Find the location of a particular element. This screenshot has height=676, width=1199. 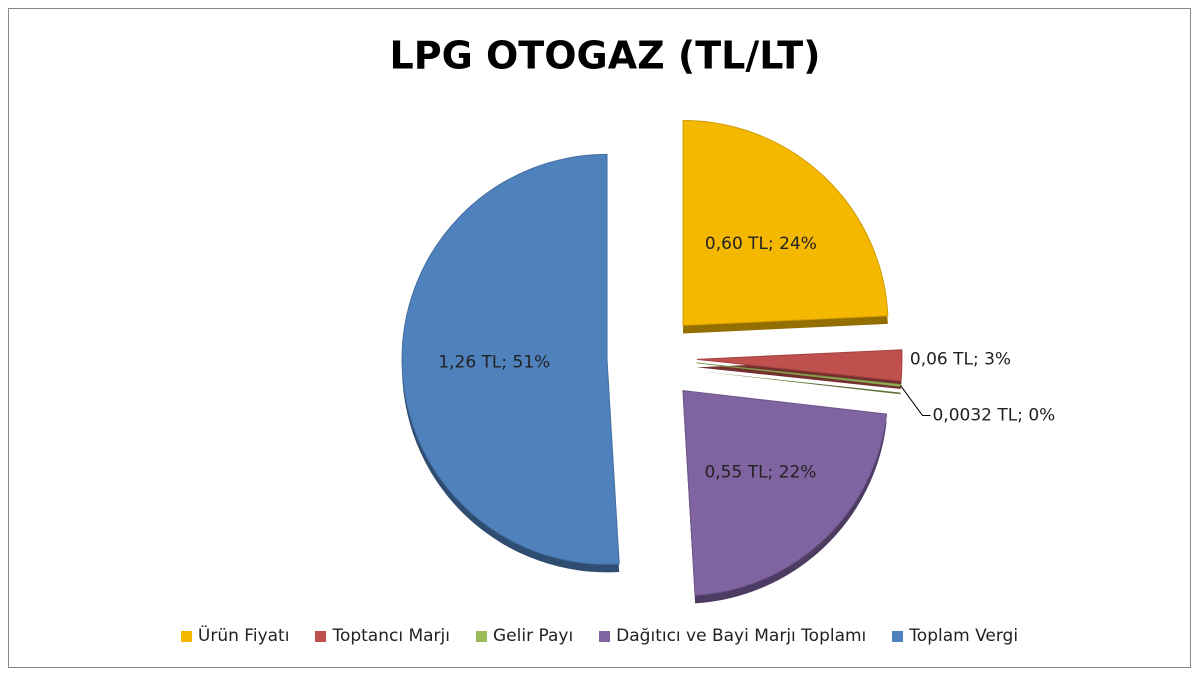

legend-item: Ürün Fiyatı is located at coordinates (235, 636).